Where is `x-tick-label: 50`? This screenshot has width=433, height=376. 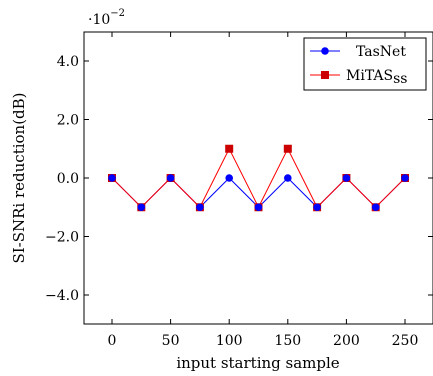
x-tick-label: 50 is located at coordinates (171, 341).